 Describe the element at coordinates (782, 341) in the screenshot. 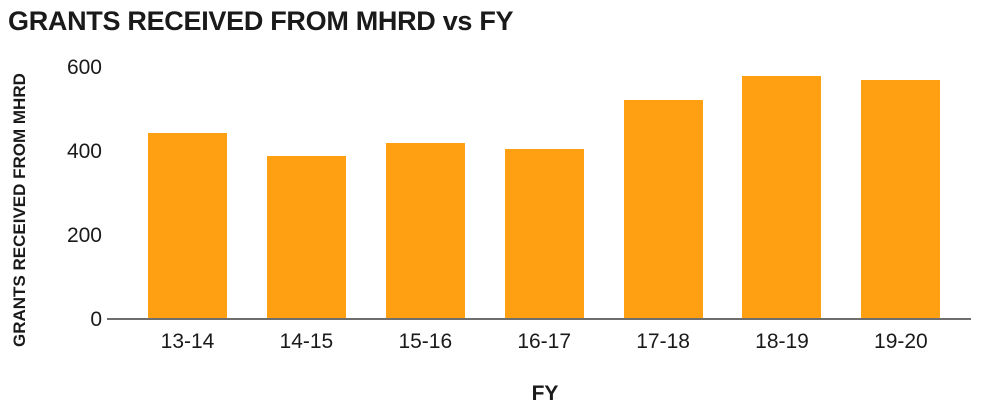

I see `x-tick-label-18-19: 18-19` at that location.